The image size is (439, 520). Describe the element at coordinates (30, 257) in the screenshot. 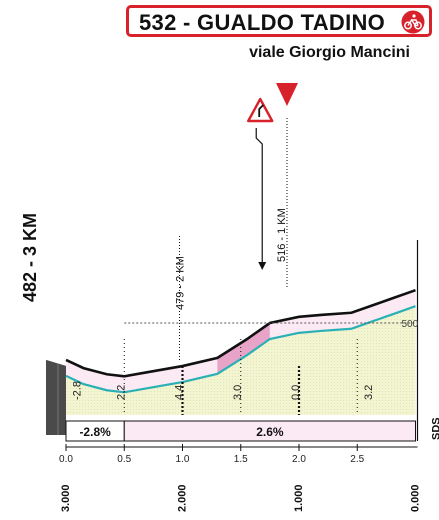

I see `start-altitude-label: 482 - 3 KM` at that location.